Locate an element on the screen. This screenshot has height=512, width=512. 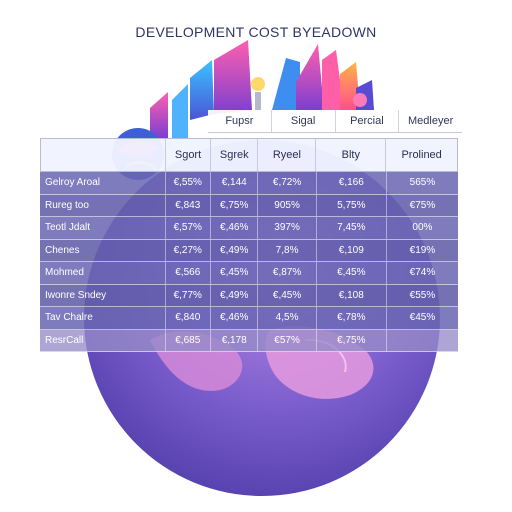
row-label: Tav Chalre is located at coordinates (69, 317).